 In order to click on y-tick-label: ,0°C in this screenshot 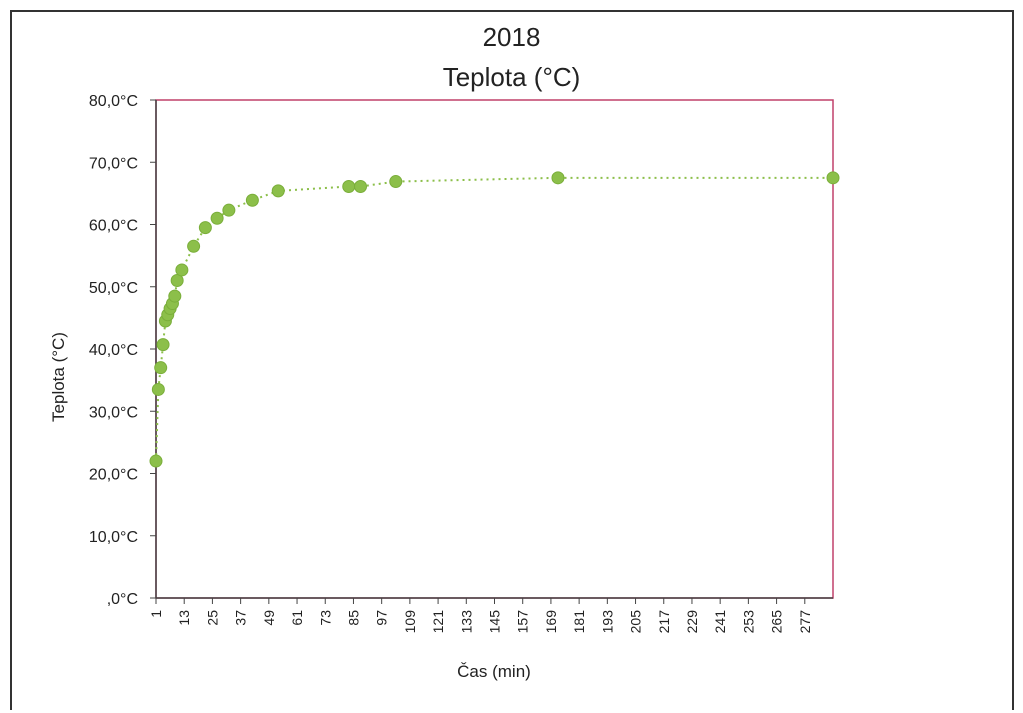, I will do `click(122, 599)`.